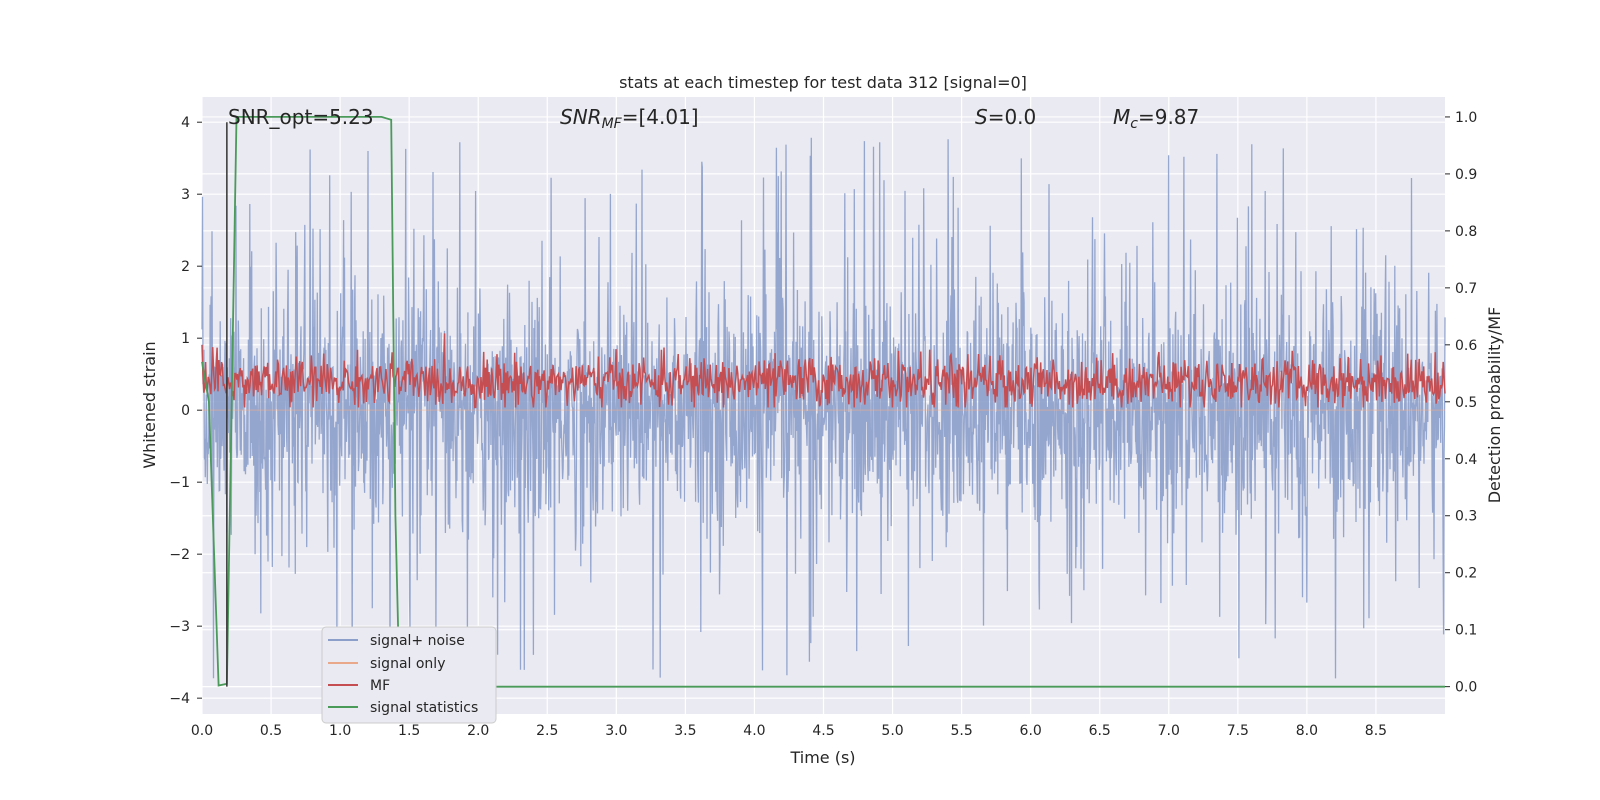 The width and height of the screenshot is (1600, 800). I want to click on mf-line, so click(823, 371).